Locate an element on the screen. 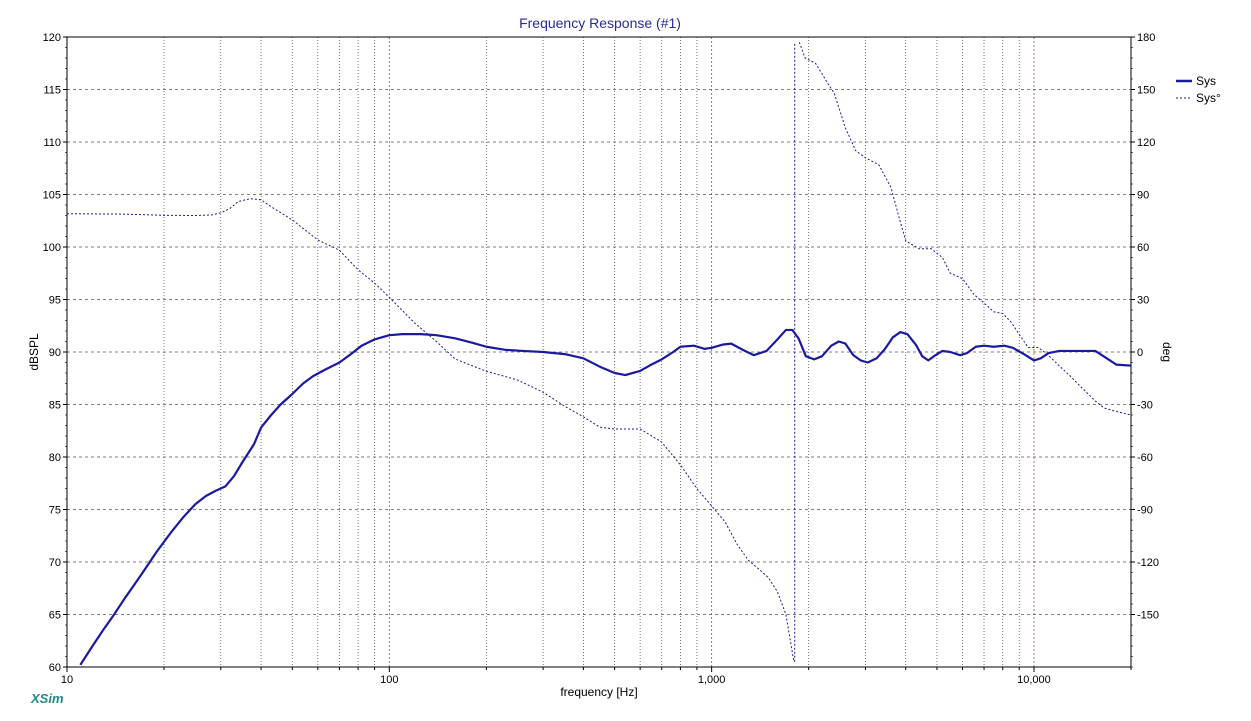  y2-axis-label: deg is located at coordinates (1167, 352).